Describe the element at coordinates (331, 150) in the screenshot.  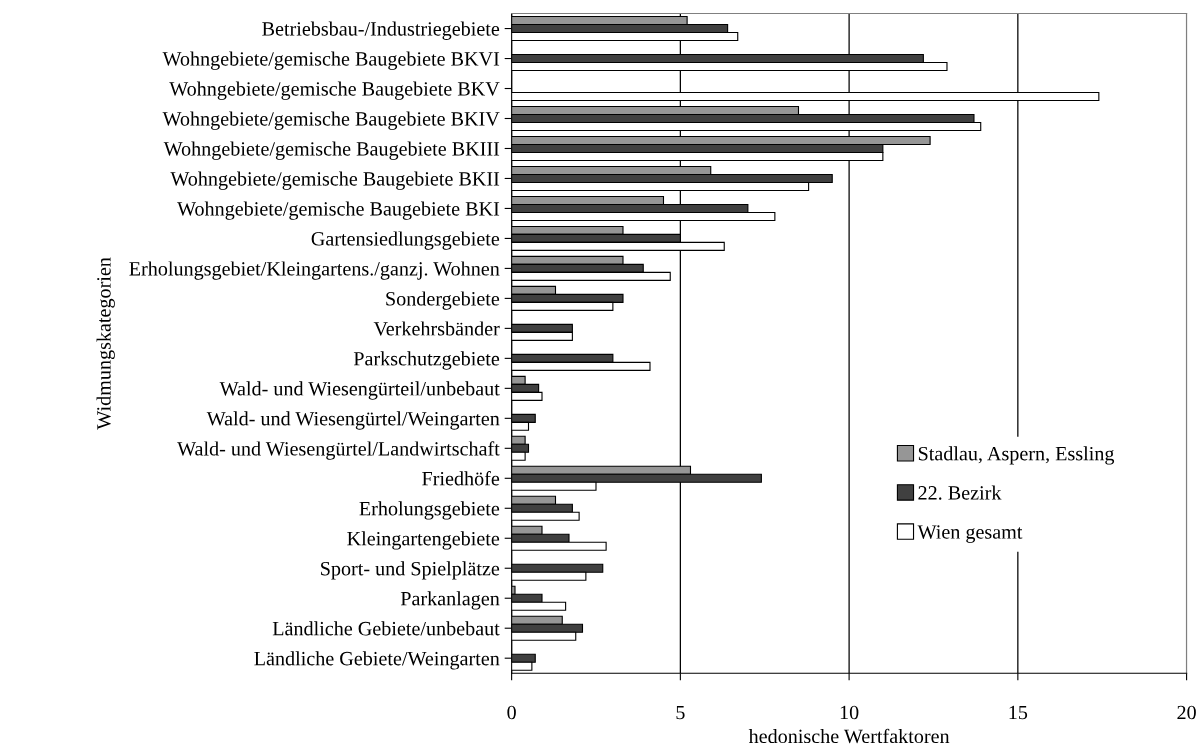
I see `y-tick-label: Wohngebiete/gemische Baugebiete BKIII` at that location.